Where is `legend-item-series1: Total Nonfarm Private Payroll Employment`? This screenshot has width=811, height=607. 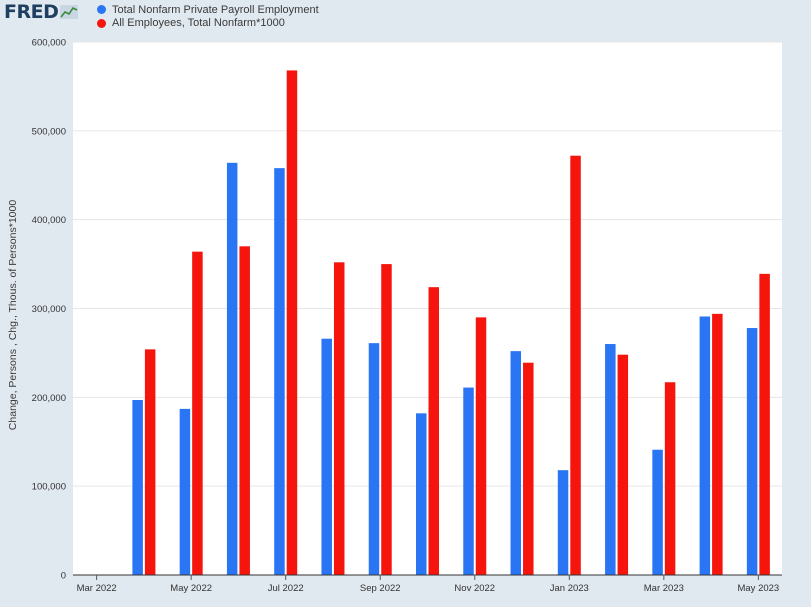 legend-item-series1: Total Nonfarm Private Payroll Employment is located at coordinates (208, 10).